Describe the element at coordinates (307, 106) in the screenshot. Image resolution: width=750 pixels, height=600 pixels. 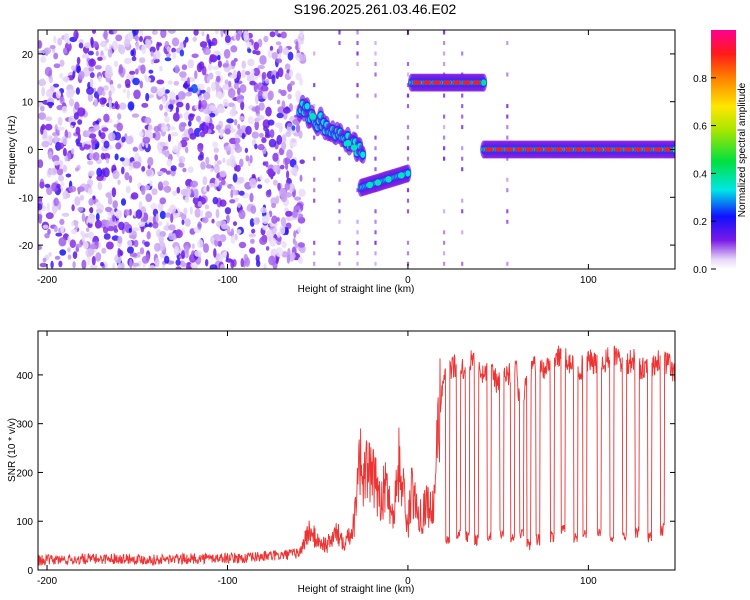
I see `feature-band` at that location.